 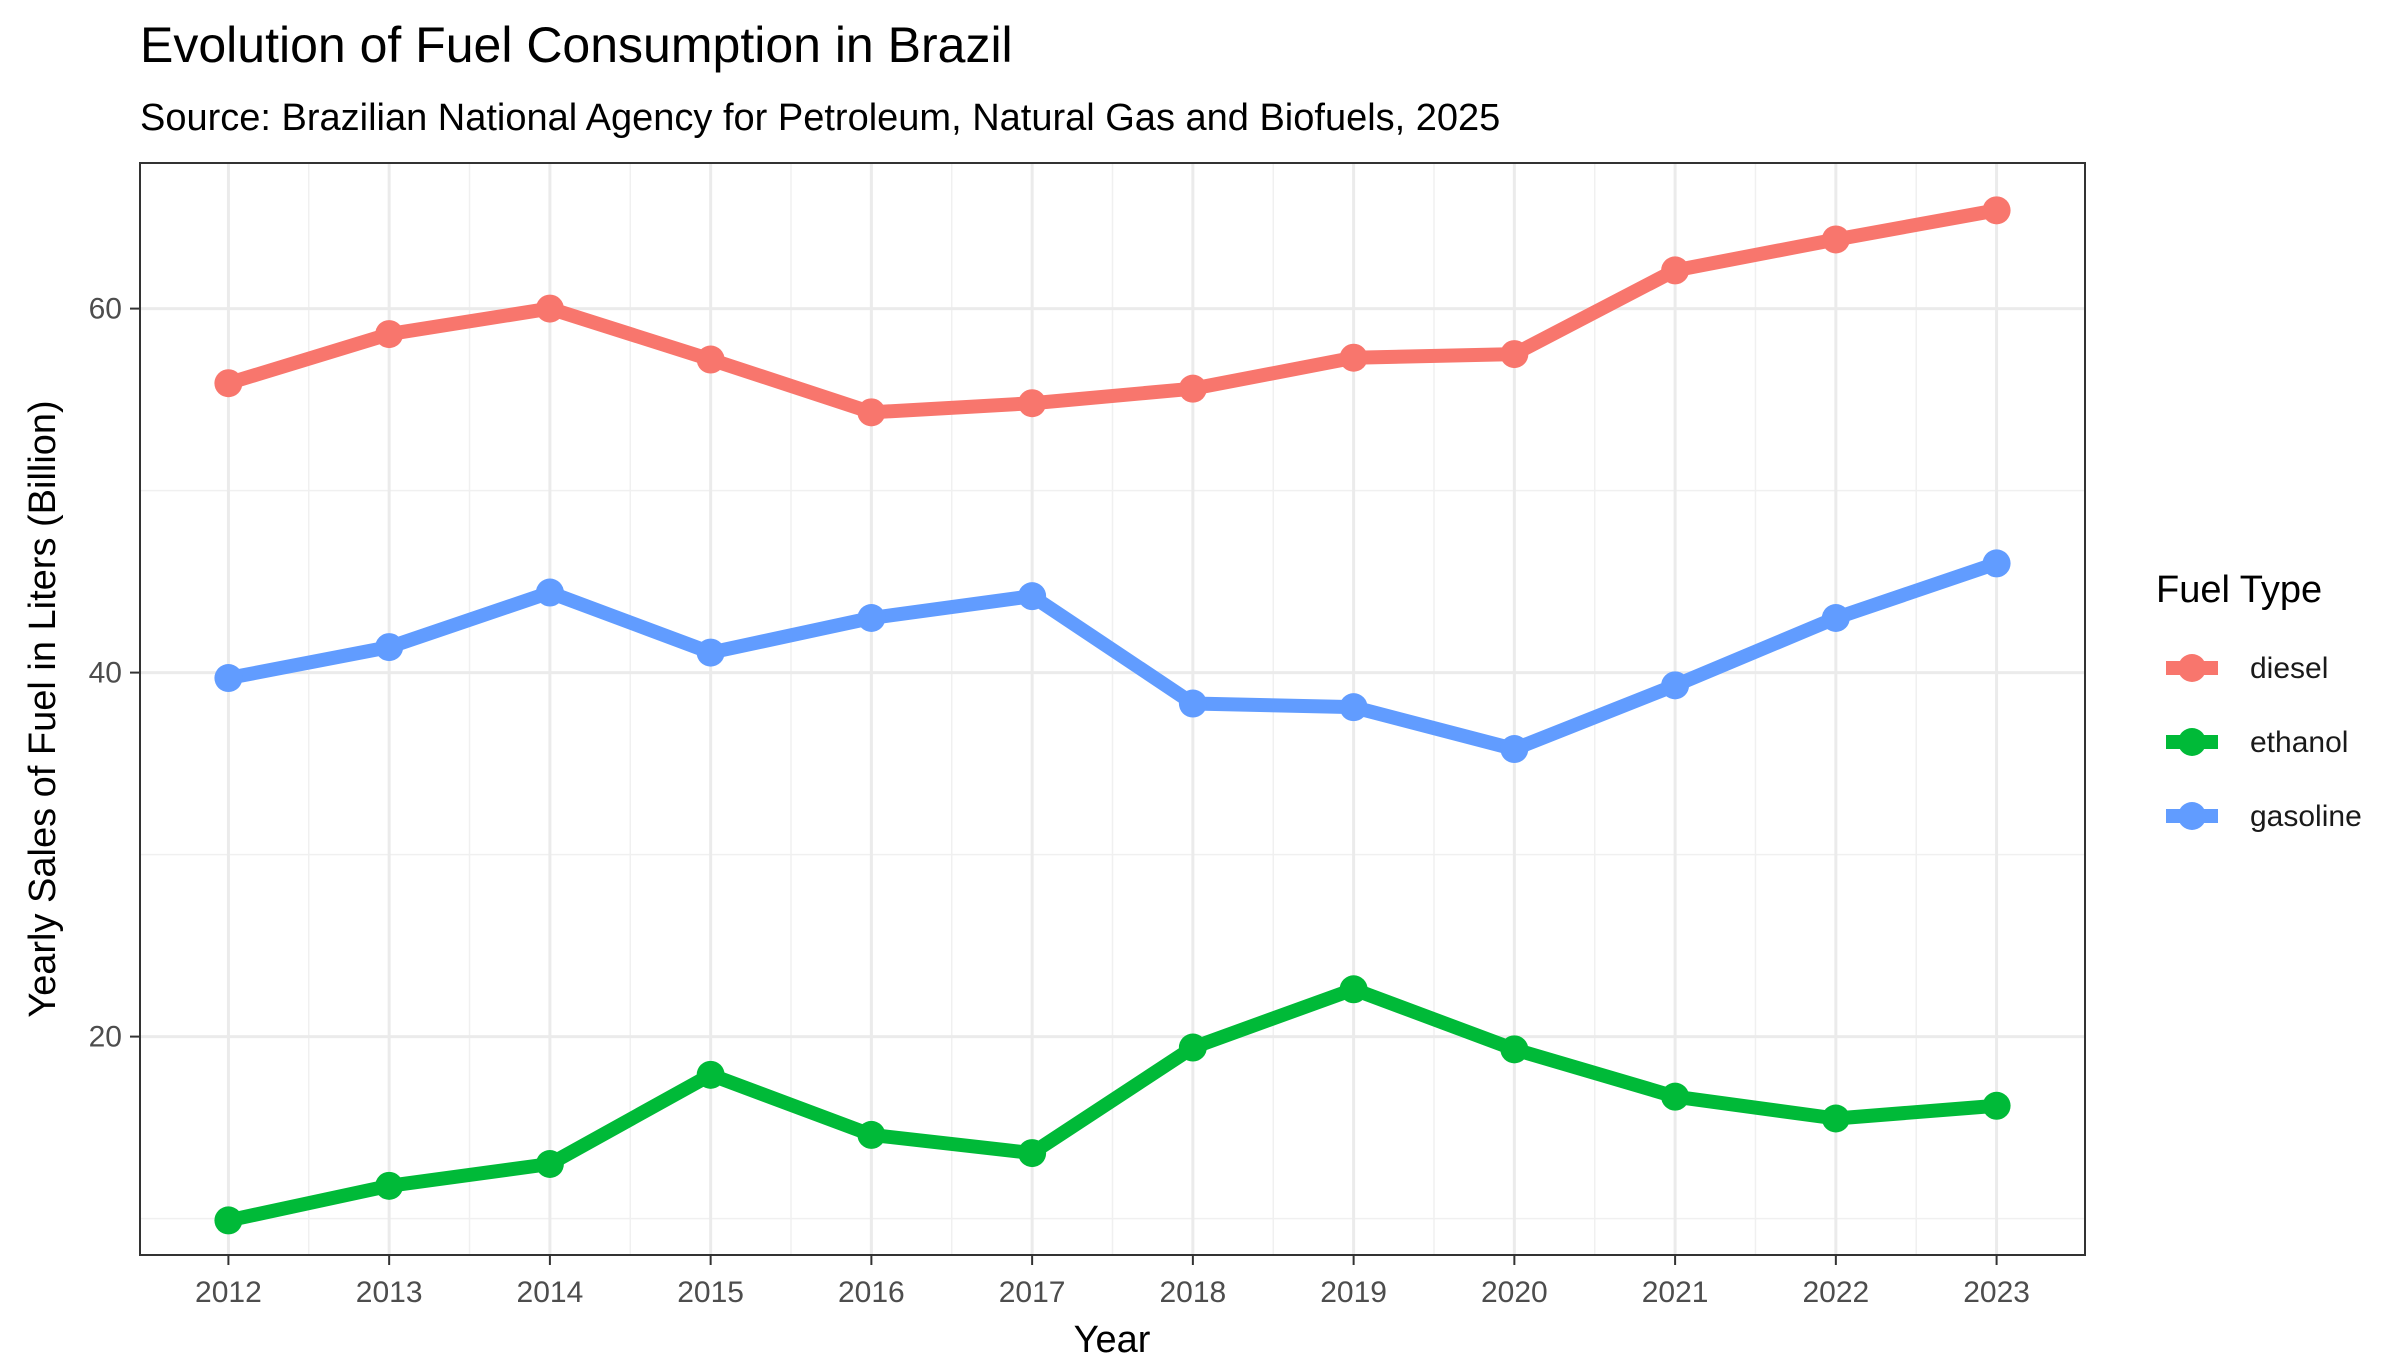 I want to click on x-axis-title: Year, so click(x=1112, y=1340).